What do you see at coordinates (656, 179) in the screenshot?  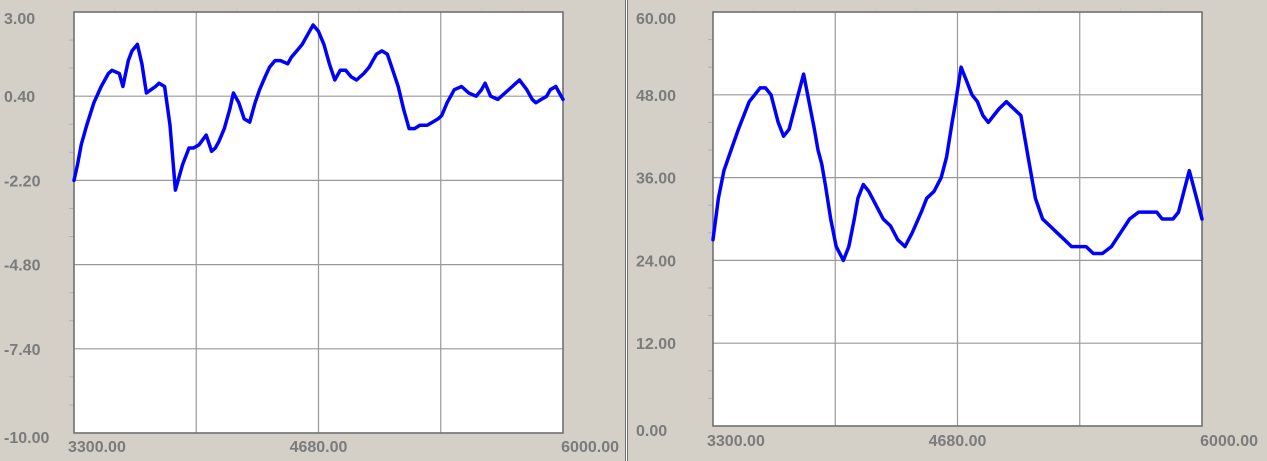 I see `y-tick-label: 36.00` at bounding box center [656, 179].